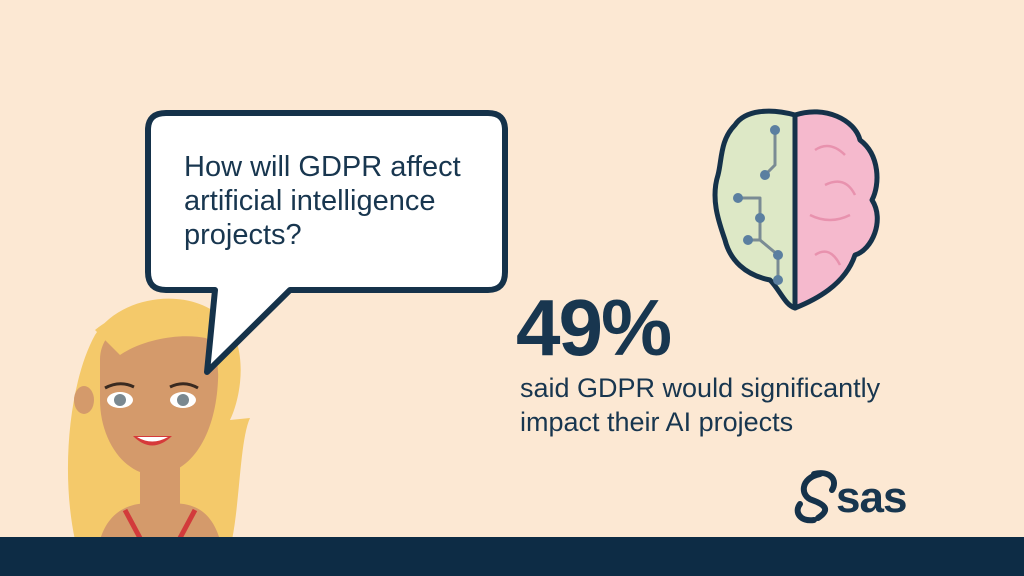 The width and height of the screenshot is (1024, 576). What do you see at coordinates (593, 327) in the screenshot?
I see `stat-value: 49%` at bounding box center [593, 327].